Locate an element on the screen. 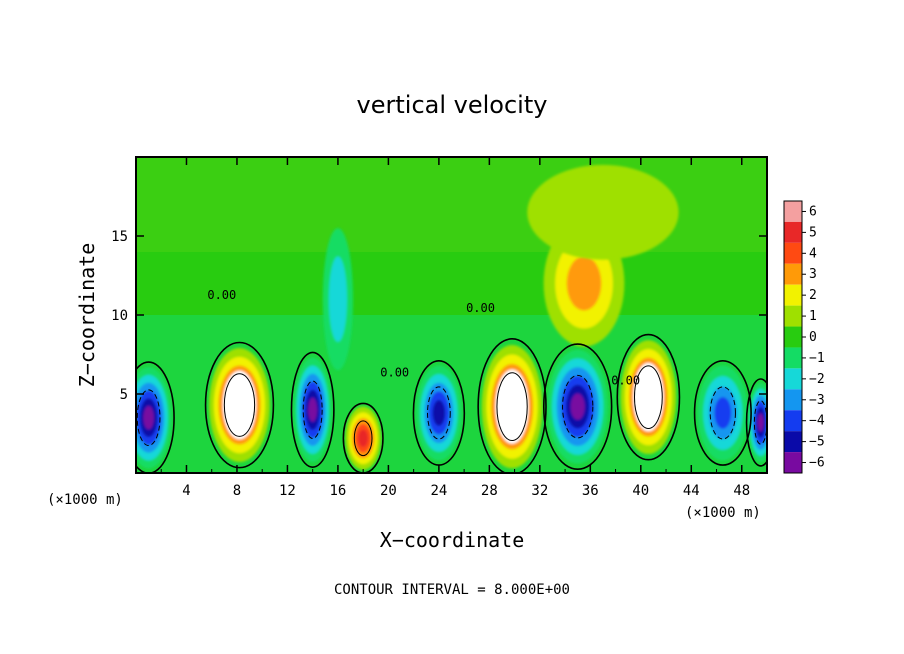 The image size is (904, 654). colorbar-label: 3 is located at coordinates (813, 274).